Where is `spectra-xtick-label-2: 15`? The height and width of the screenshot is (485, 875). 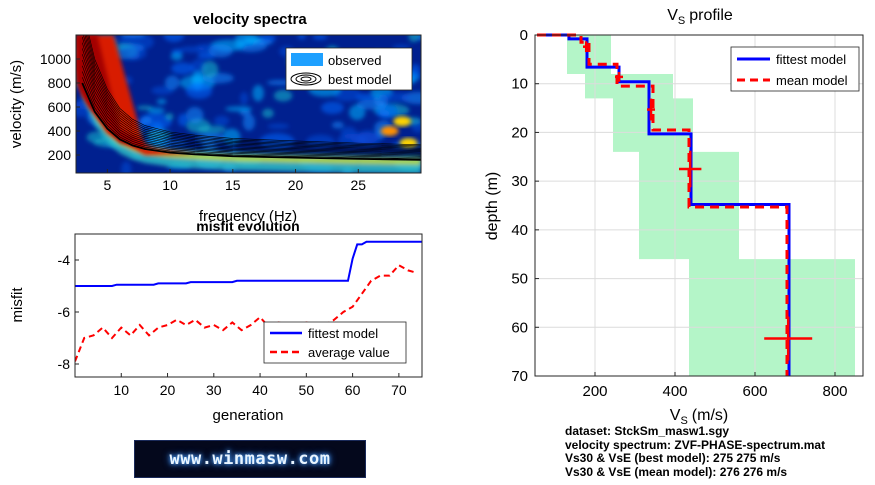
spectra-xtick-label-2: 15 is located at coordinates (233, 185).